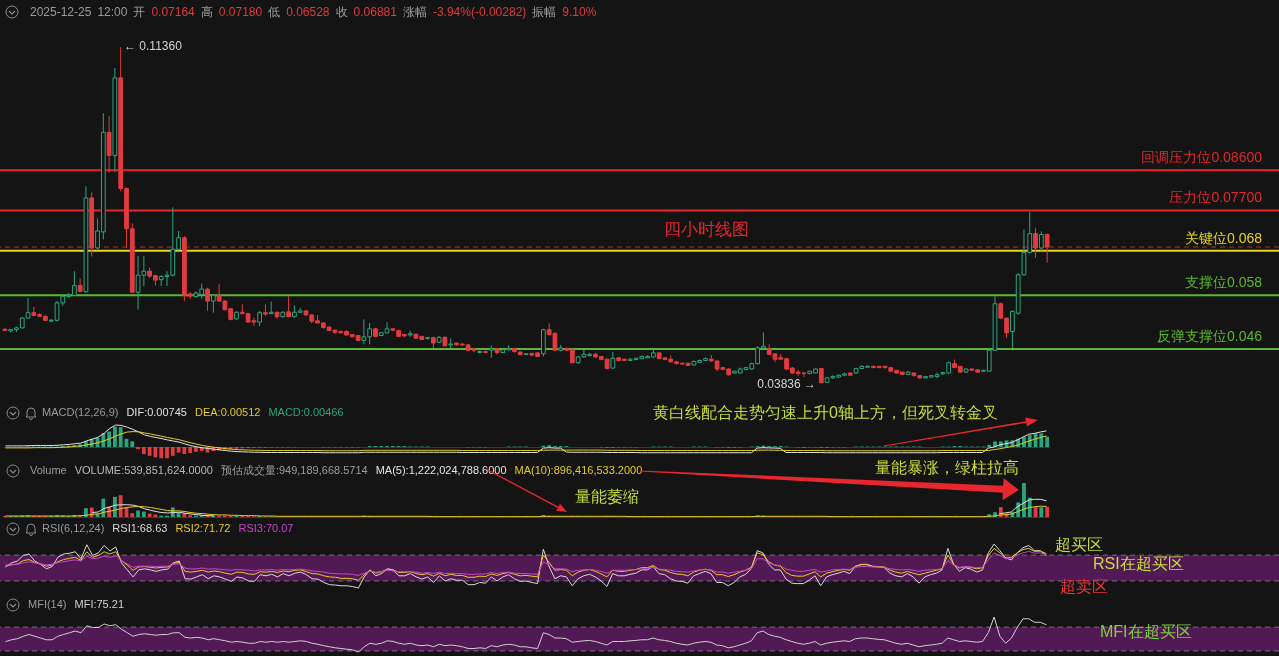  What do you see at coordinates (99, 604) in the screenshot?
I see `series-label: MFI:75.21` at bounding box center [99, 604].